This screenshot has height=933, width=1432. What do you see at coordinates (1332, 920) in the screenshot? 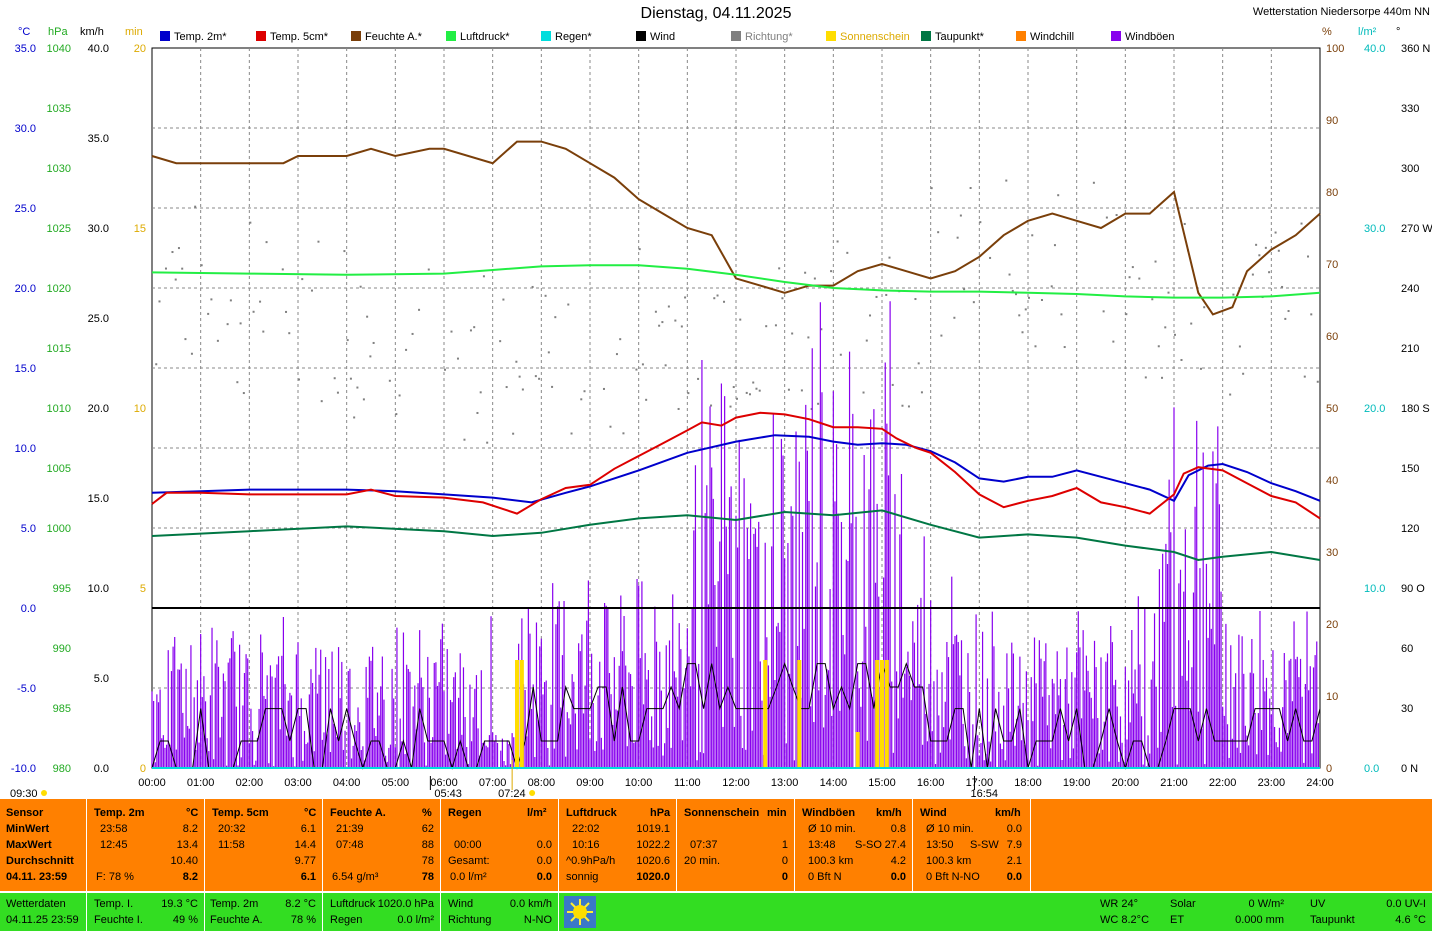
I see `taupunkt-label: Taupunkt` at bounding box center [1332, 920].